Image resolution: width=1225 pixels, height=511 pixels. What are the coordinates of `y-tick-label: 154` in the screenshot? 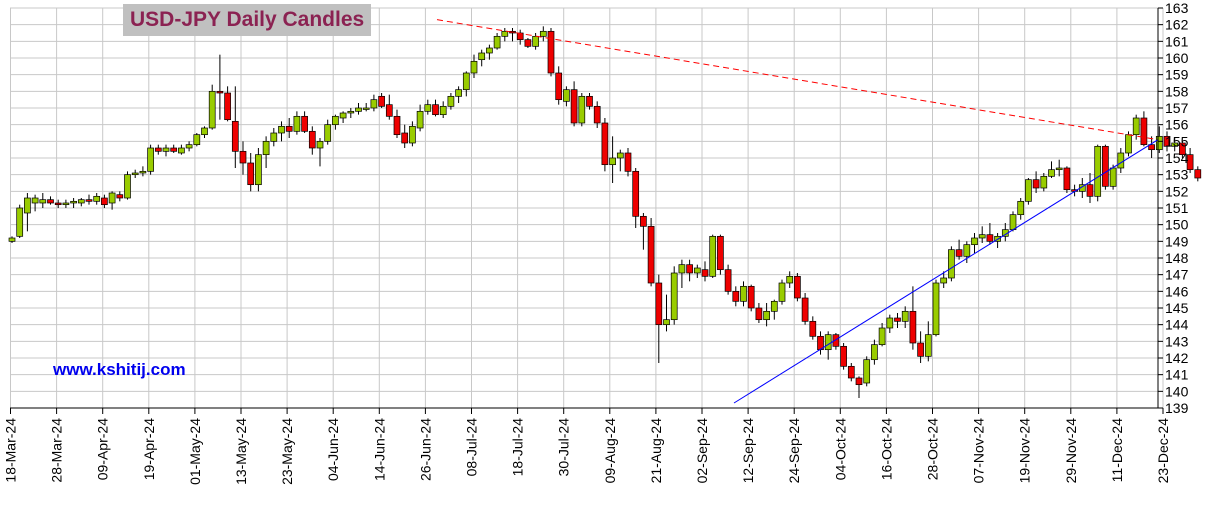 It's located at (1177, 158).